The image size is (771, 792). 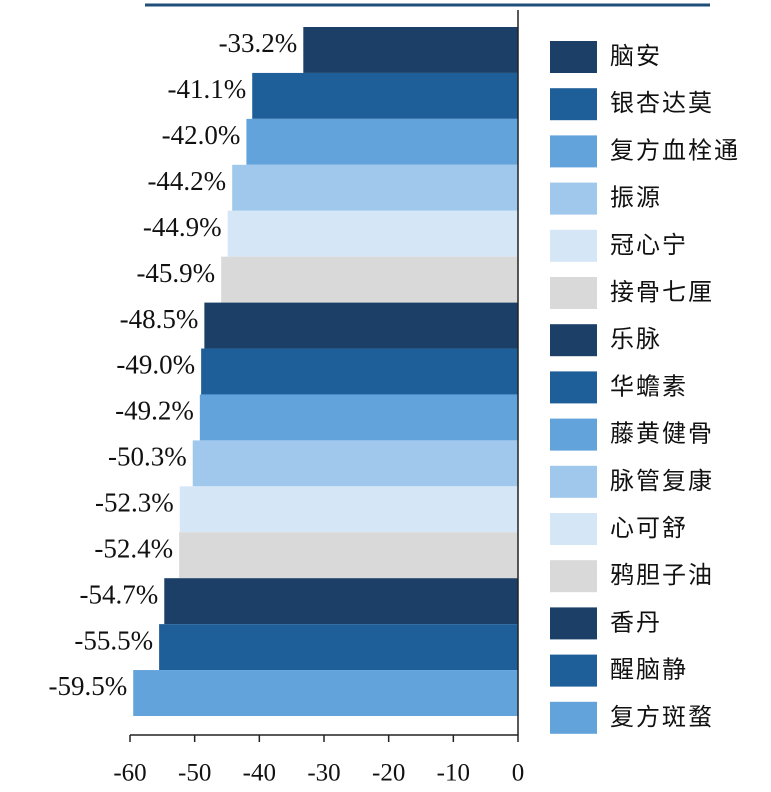 What do you see at coordinates (182, 227) in the screenshot?
I see `data-label: -44.9%` at bounding box center [182, 227].